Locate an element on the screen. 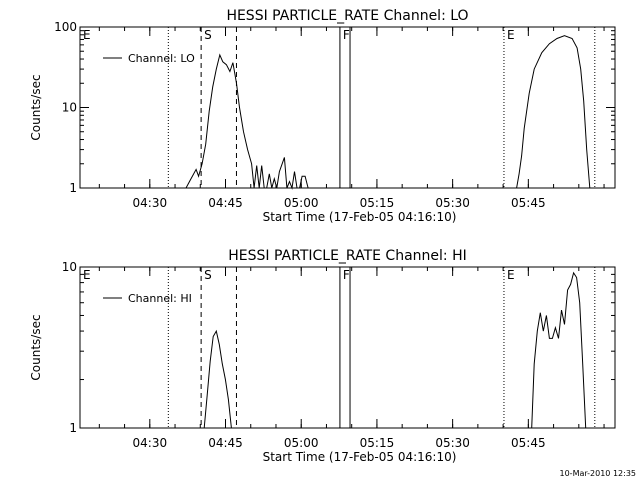 Image resolution: width=640 pixels, height=480 pixels. chart-title: HESSI PARTICLE_RATE Channel: HI is located at coordinates (347, 256).